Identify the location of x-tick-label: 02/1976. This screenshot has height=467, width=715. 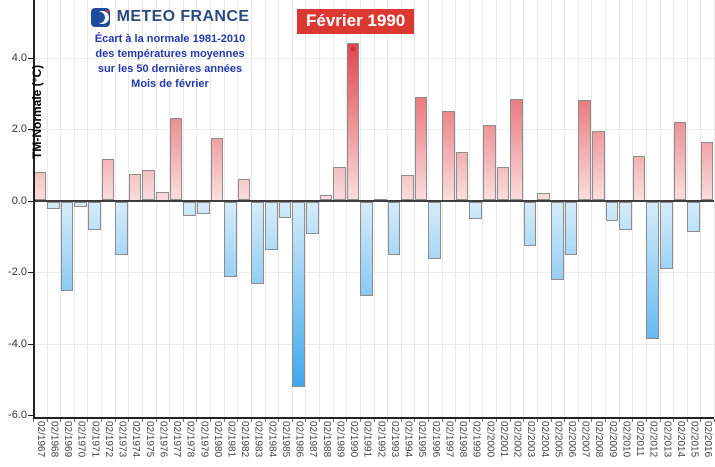
(163, 439).